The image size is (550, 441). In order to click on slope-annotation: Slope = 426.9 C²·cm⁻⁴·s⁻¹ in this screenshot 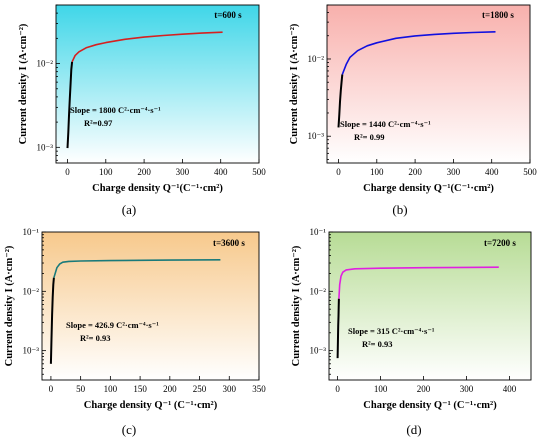, I will do `click(112, 325)`.